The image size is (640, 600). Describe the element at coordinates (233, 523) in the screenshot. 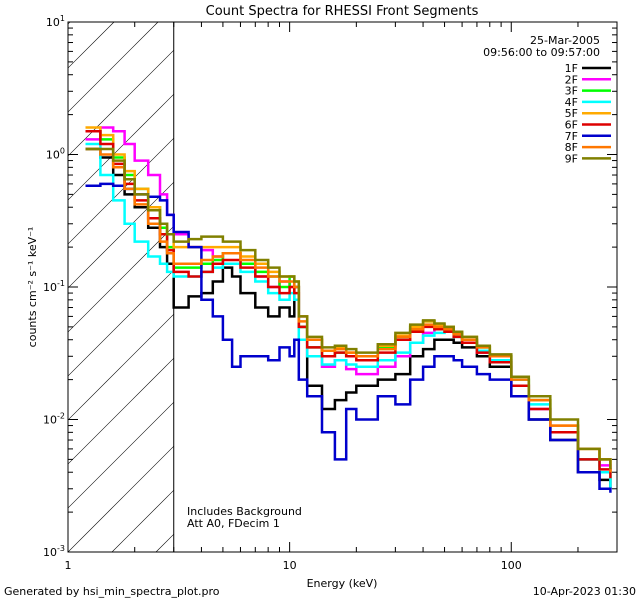

I see `annotation-attenuator: Att A0, FDecim 1` at that location.